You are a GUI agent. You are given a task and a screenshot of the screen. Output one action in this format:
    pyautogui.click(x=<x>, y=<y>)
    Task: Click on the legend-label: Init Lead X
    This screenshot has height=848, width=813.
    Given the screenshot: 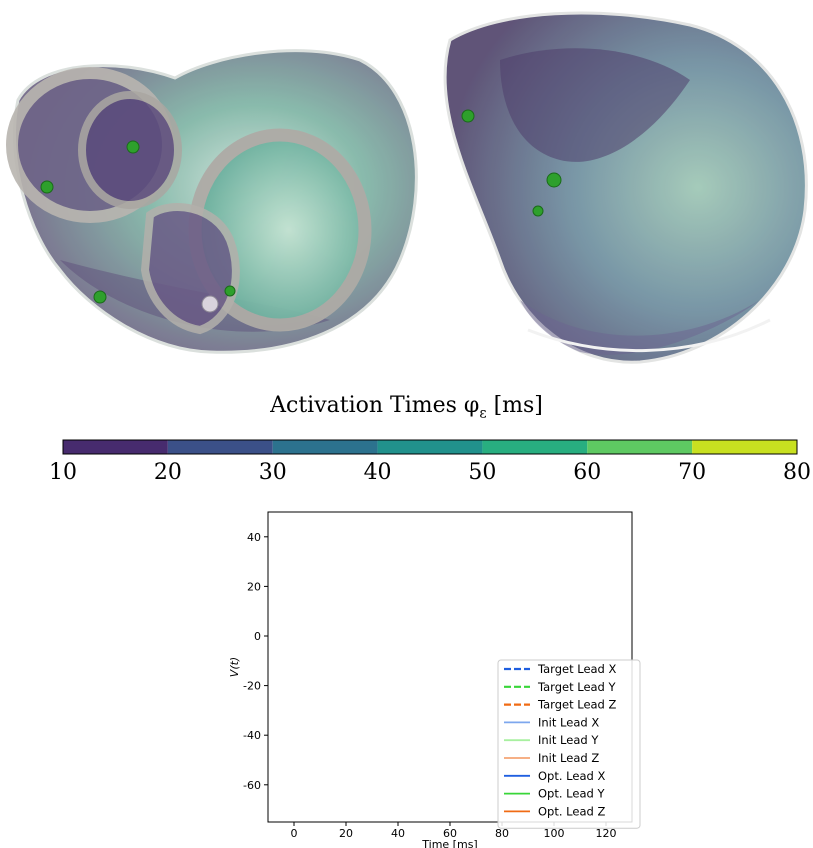 What is the action you would take?
    pyautogui.click(x=568, y=722)
    